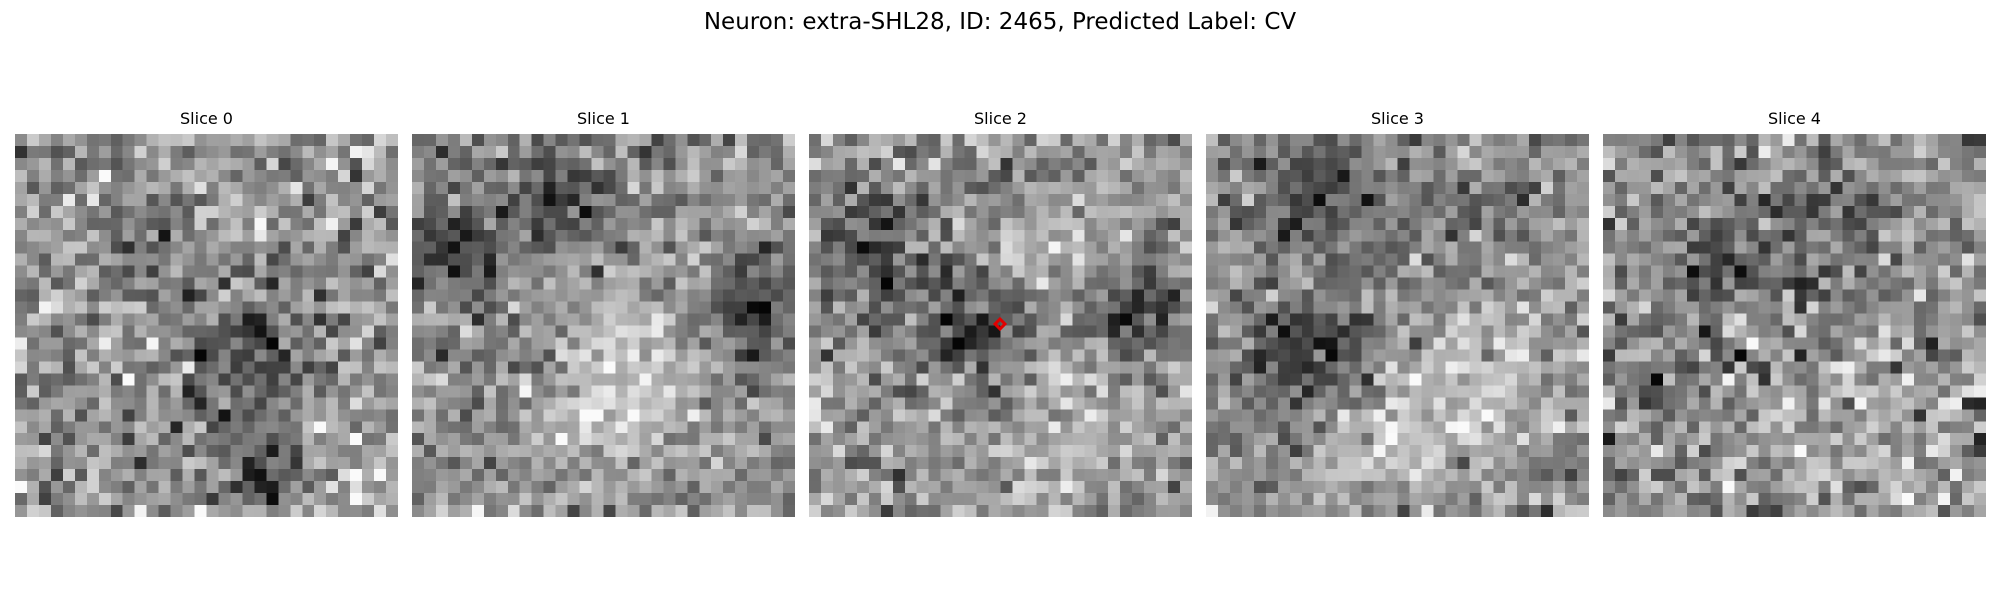  Describe the element at coordinates (603, 118) in the screenshot. I see `slice-title: Slice 1` at that location.